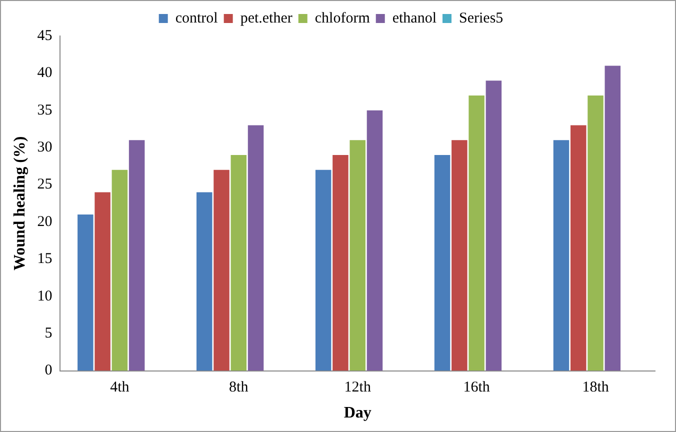  I want to click on y-tick-label: 15, so click(44, 259).